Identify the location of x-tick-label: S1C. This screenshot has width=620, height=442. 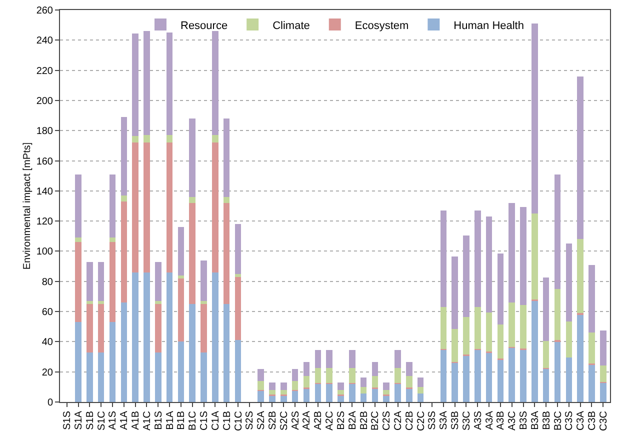
(102, 420).